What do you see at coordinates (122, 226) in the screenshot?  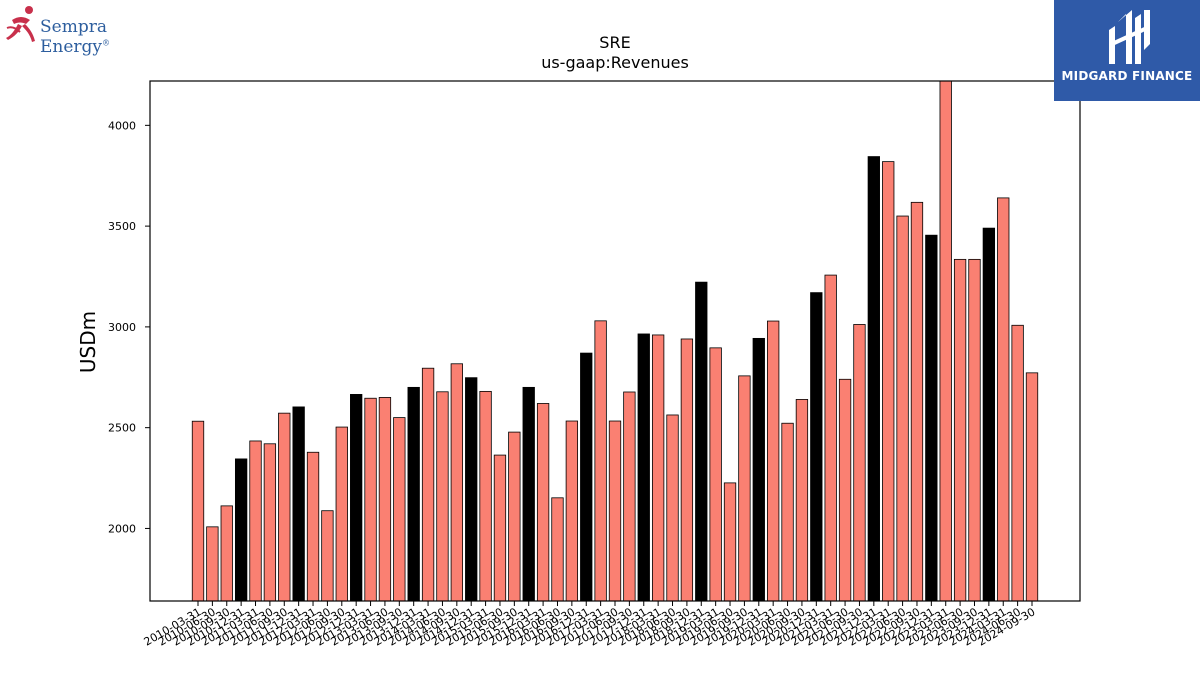 I see `y-tick-label: 3500` at bounding box center [122, 226].